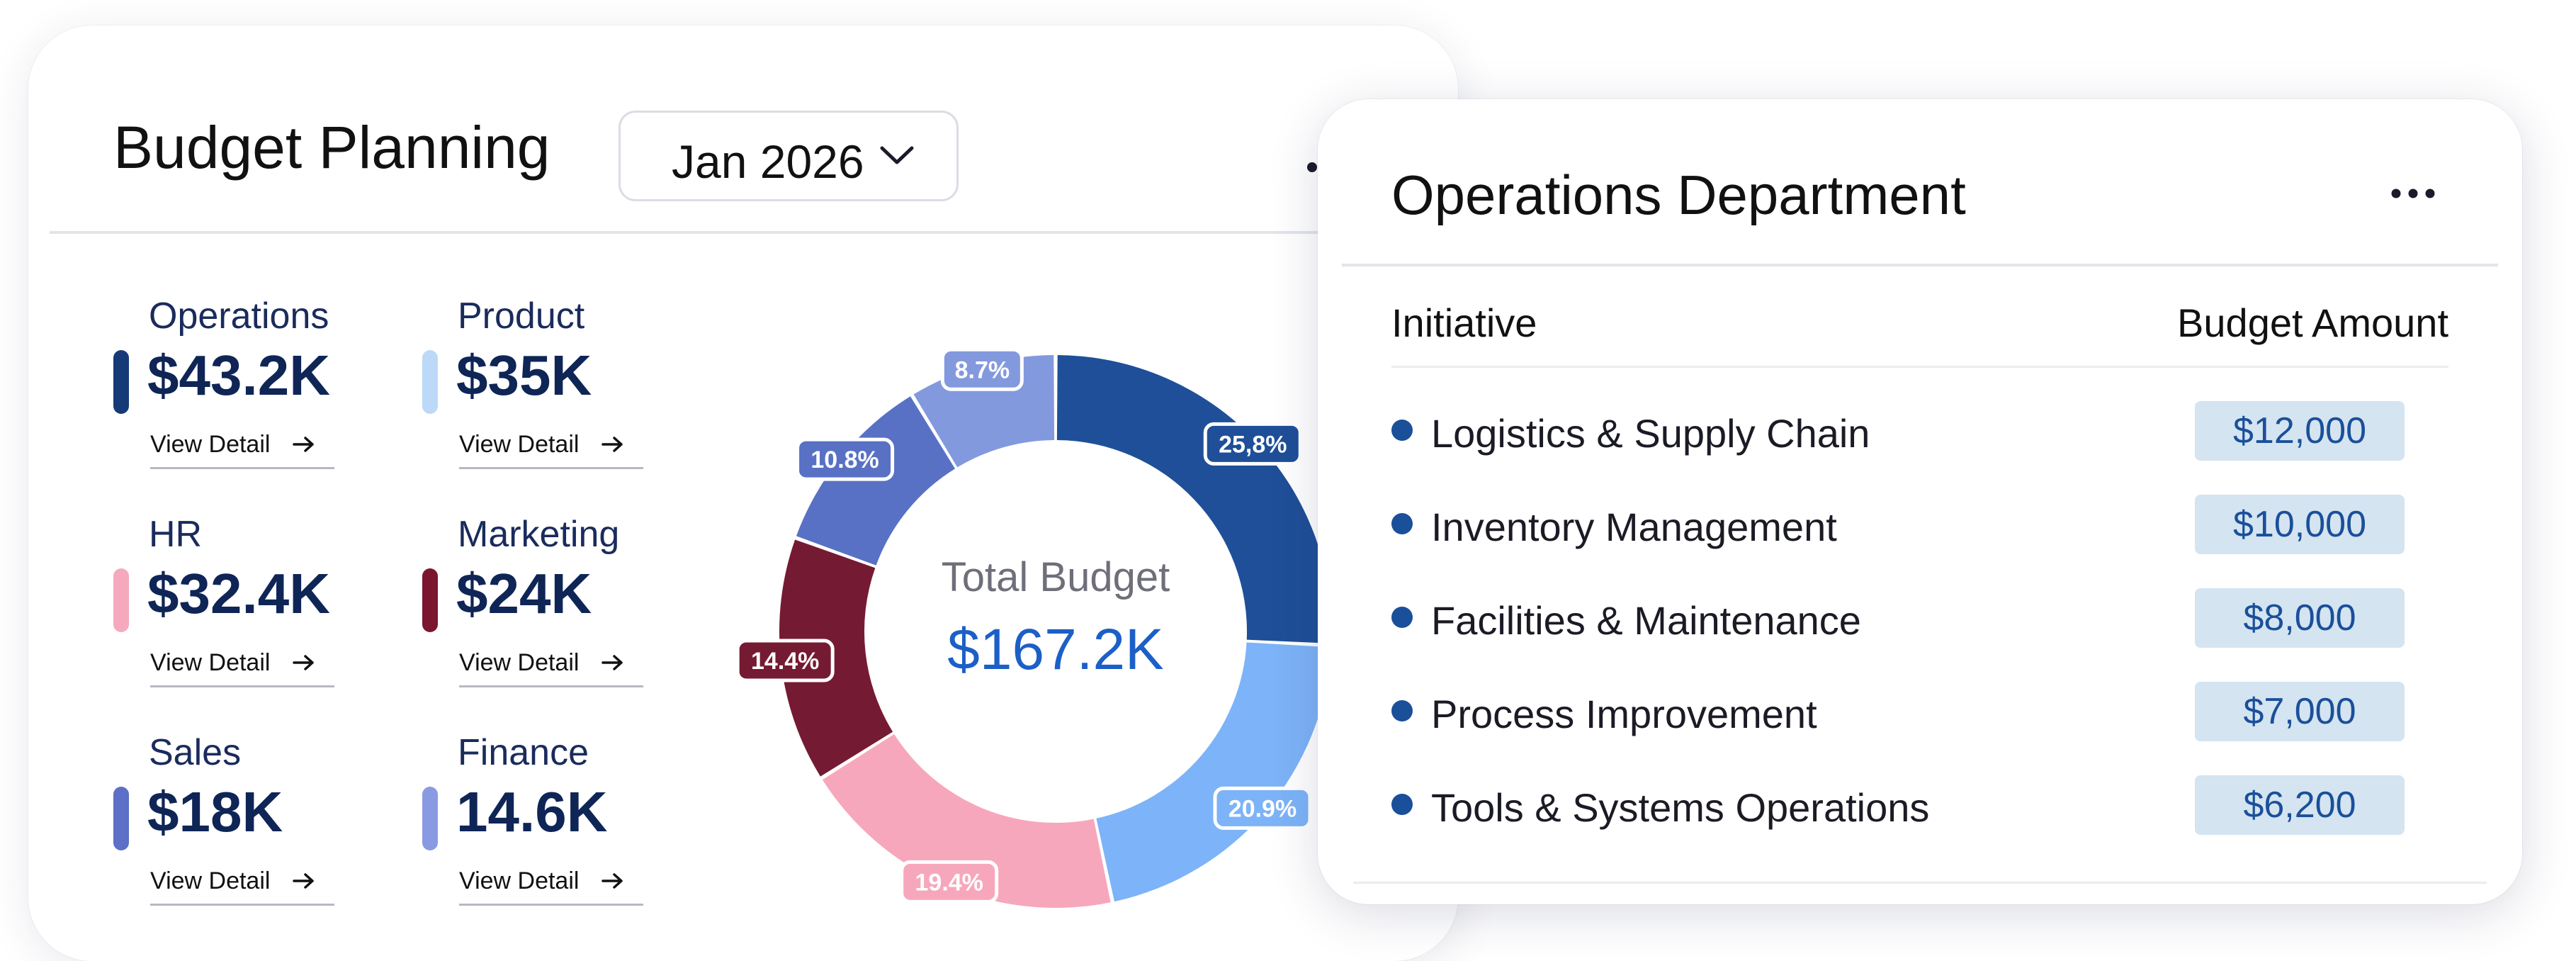 Image resolution: width=2576 pixels, height=961 pixels. What do you see at coordinates (1920, 524) in the screenshot?
I see `table-row: Inventory Management $10,000` at bounding box center [1920, 524].